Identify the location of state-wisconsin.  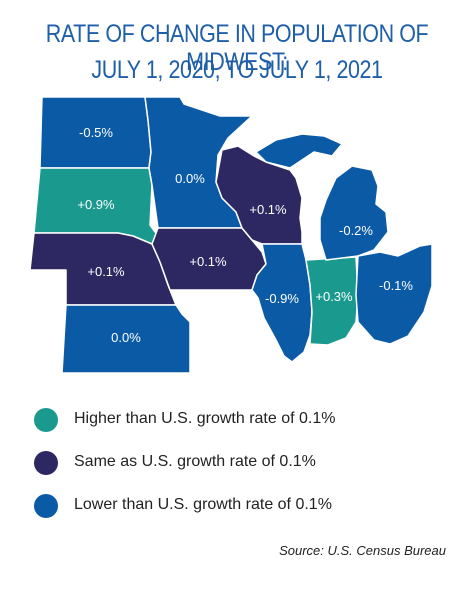
(259, 195).